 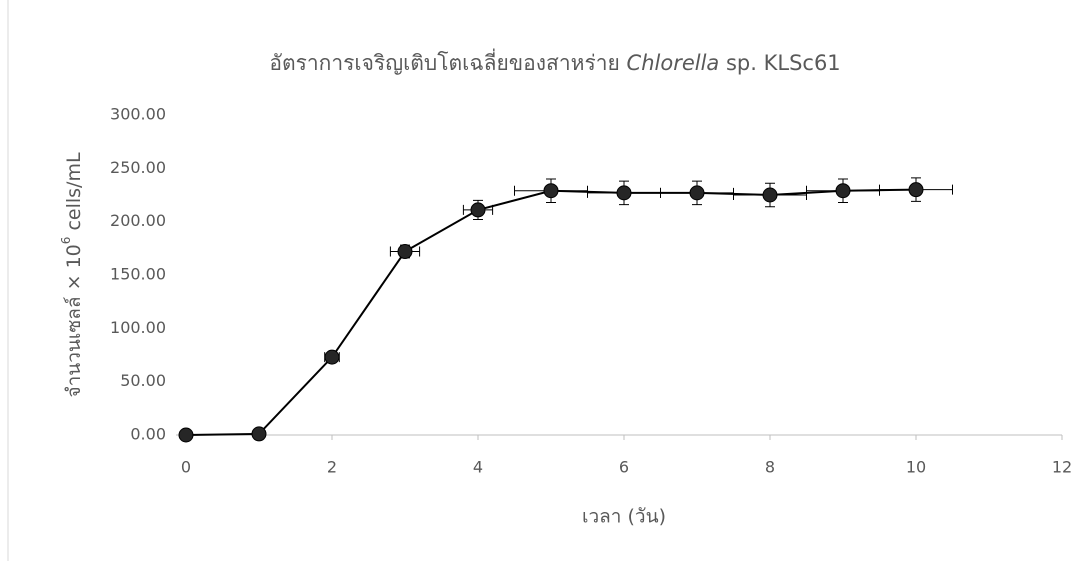 What do you see at coordinates (770, 467) in the screenshot?
I see `x-tick-label: 8` at bounding box center [770, 467].